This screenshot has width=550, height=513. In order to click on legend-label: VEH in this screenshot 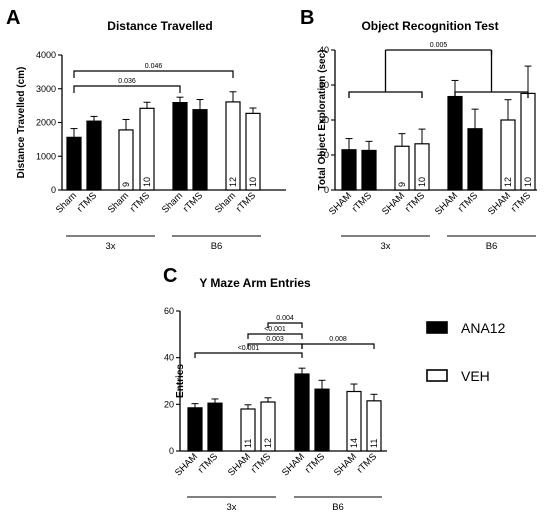, I will do `click(475, 376)`.